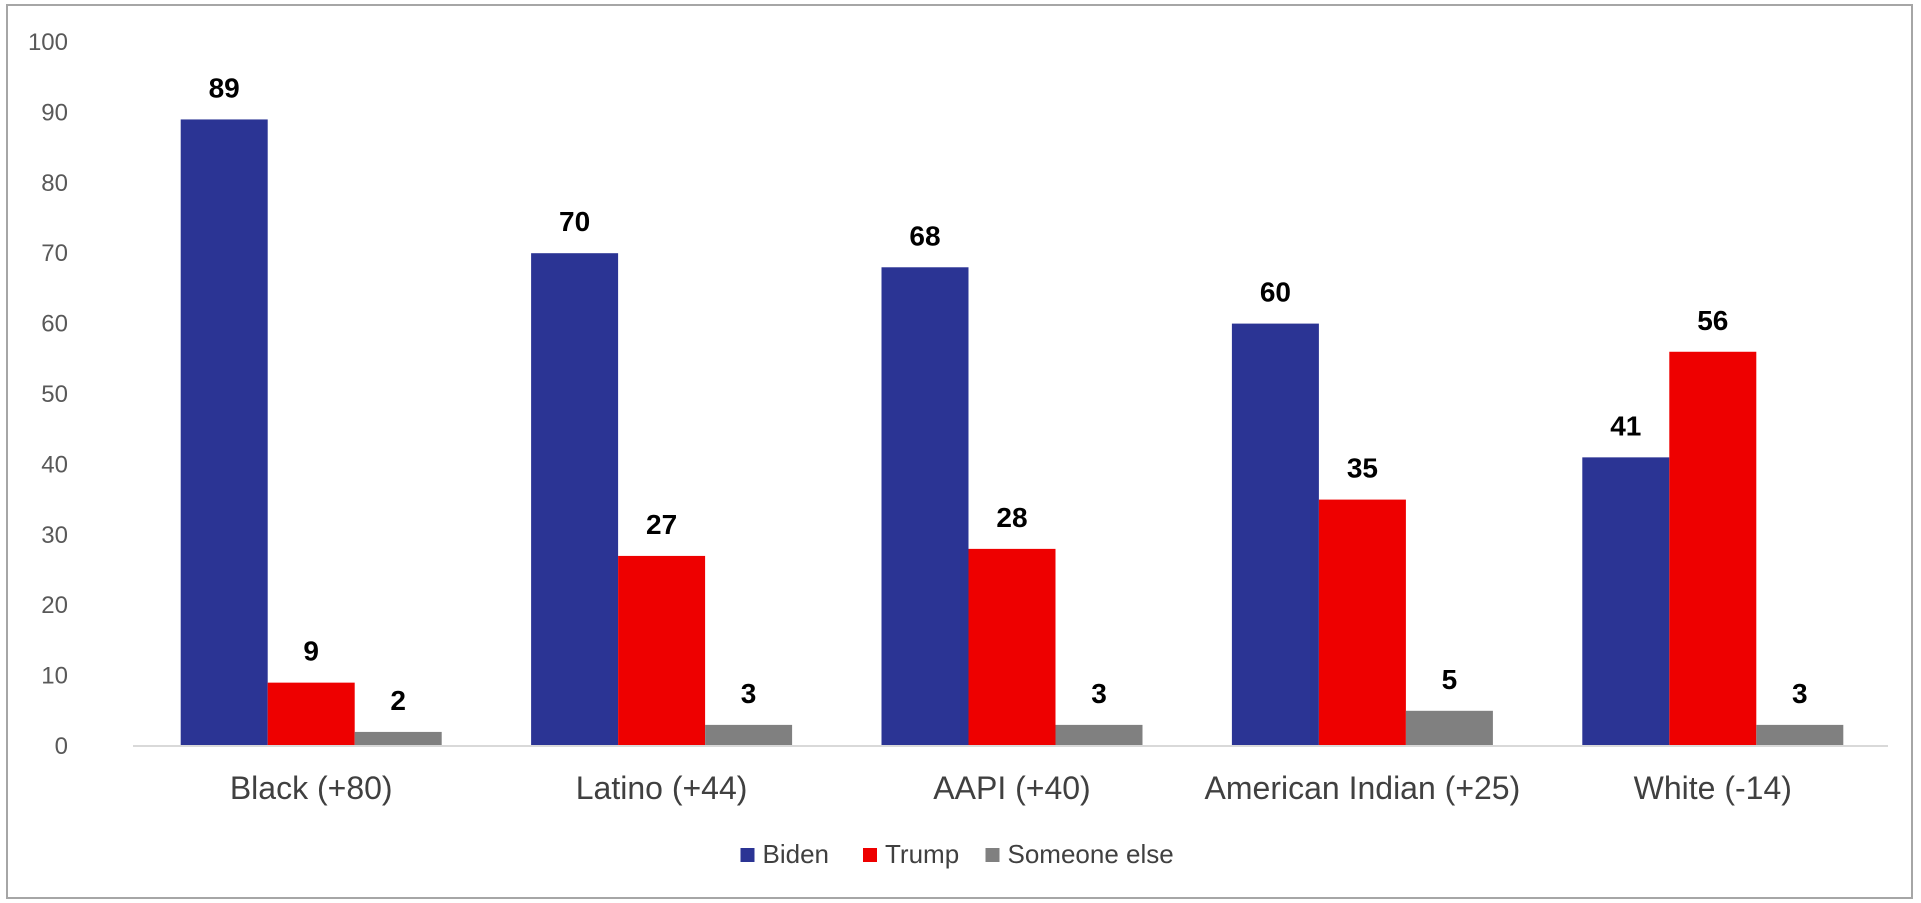 The image size is (1921, 903). I want to click on legend-label: Biden, so click(796, 854).